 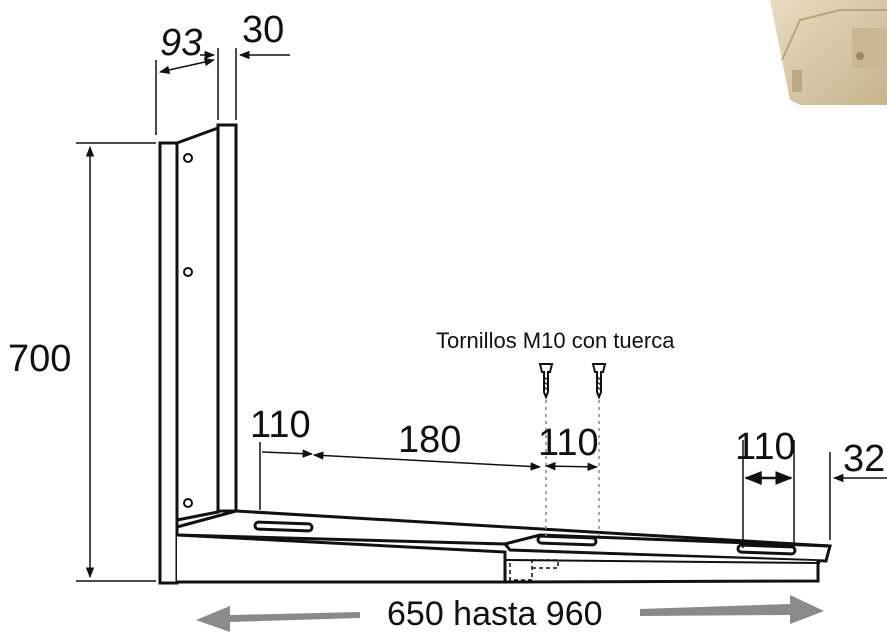 What do you see at coordinates (828, 52) in the screenshot?
I see `product-photo-corner` at bounding box center [828, 52].